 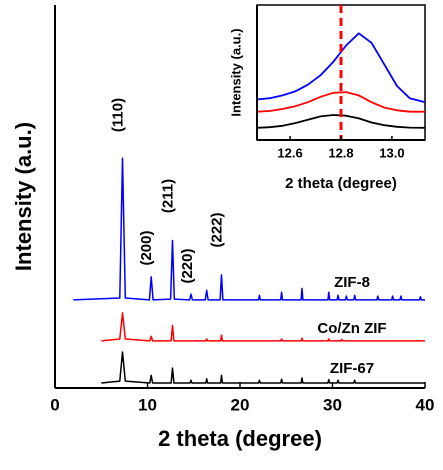 What do you see at coordinates (147, 404) in the screenshot?
I see `x-tick-label: 10` at bounding box center [147, 404].